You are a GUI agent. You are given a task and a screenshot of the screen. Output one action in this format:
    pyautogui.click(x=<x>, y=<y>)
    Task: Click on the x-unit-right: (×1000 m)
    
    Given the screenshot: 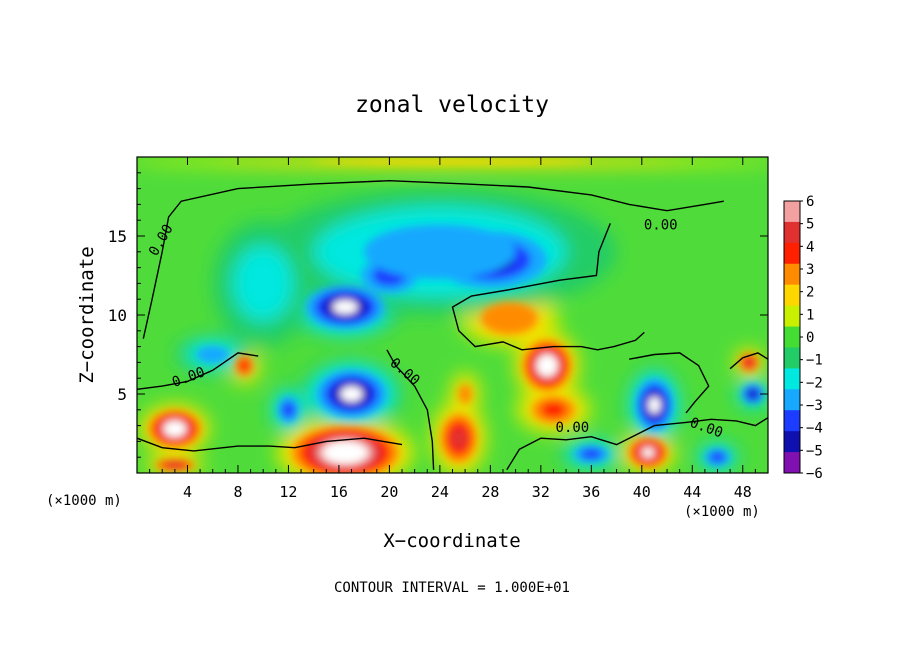 What is the action you would take?
    pyautogui.click(x=722, y=512)
    